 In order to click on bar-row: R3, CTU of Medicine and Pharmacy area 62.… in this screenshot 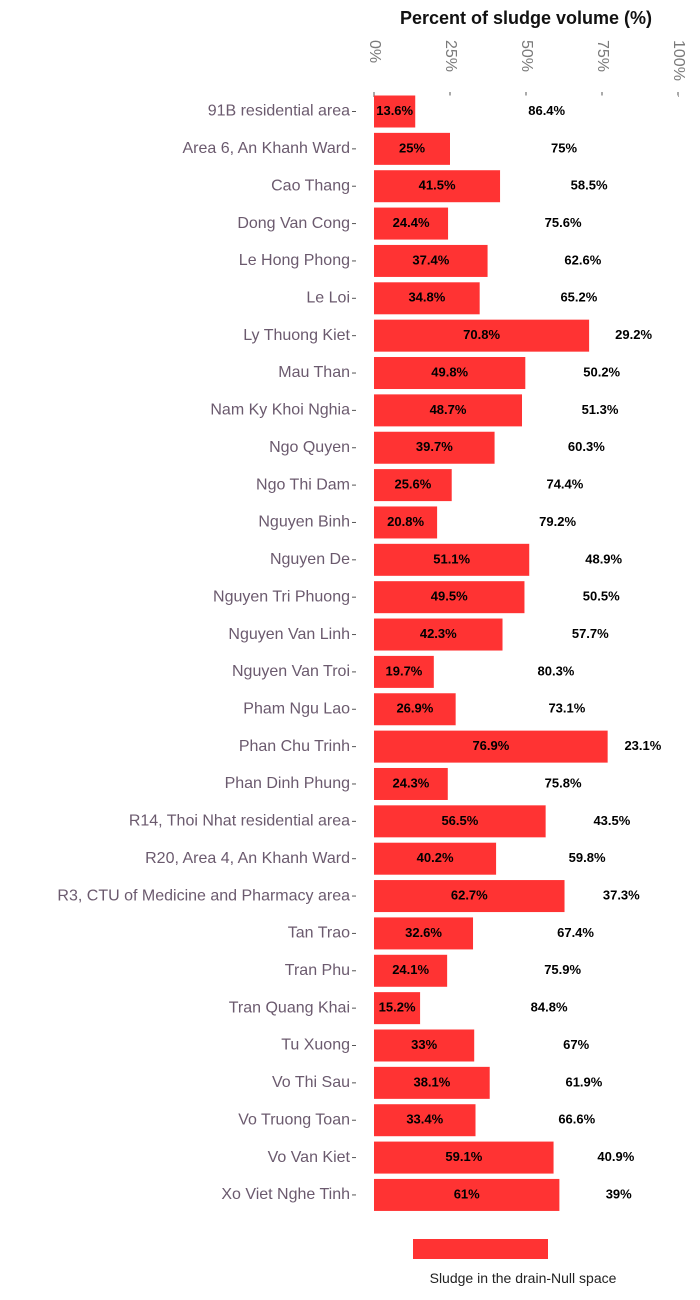, I will do `click(367, 896)`.